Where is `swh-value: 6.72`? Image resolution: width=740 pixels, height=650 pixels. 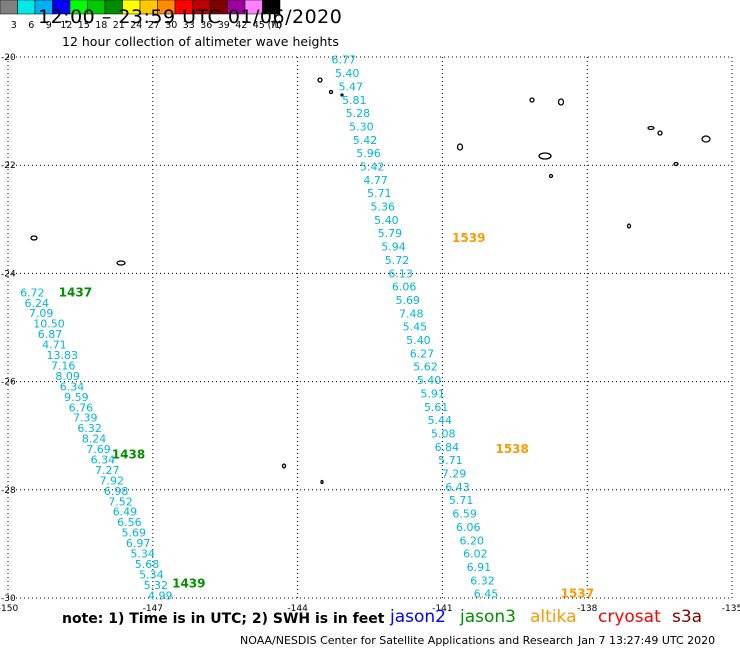
swh-value: 6.72 is located at coordinates (32, 292).